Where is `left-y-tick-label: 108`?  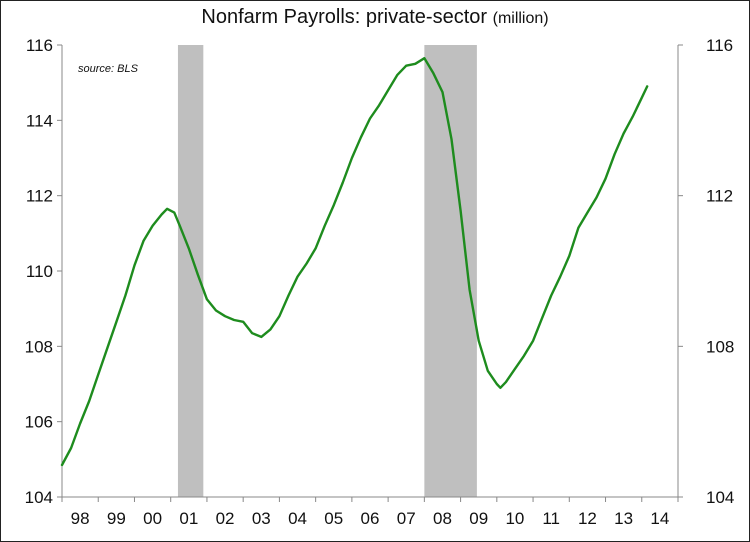
left-y-tick-label: 108 is located at coordinates (39, 346).